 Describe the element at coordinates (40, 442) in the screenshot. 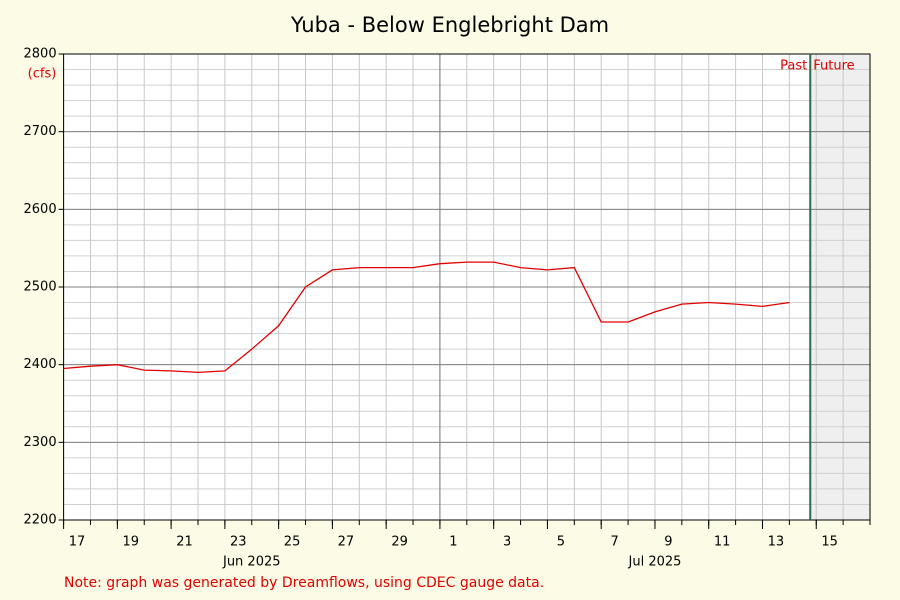

I see `y-tick-label: 2300` at that location.